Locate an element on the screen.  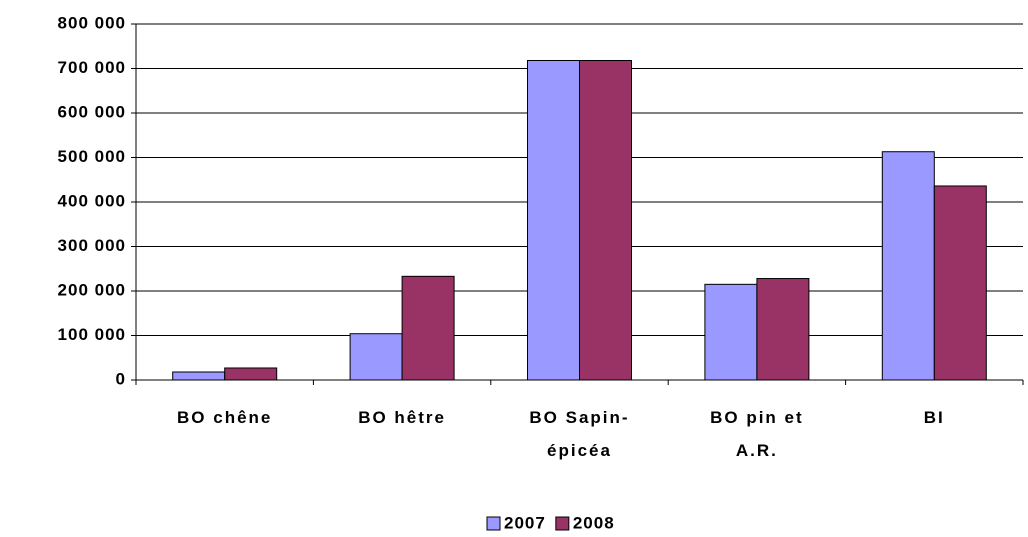
y-tick-label: 0 is located at coordinates (121, 378).